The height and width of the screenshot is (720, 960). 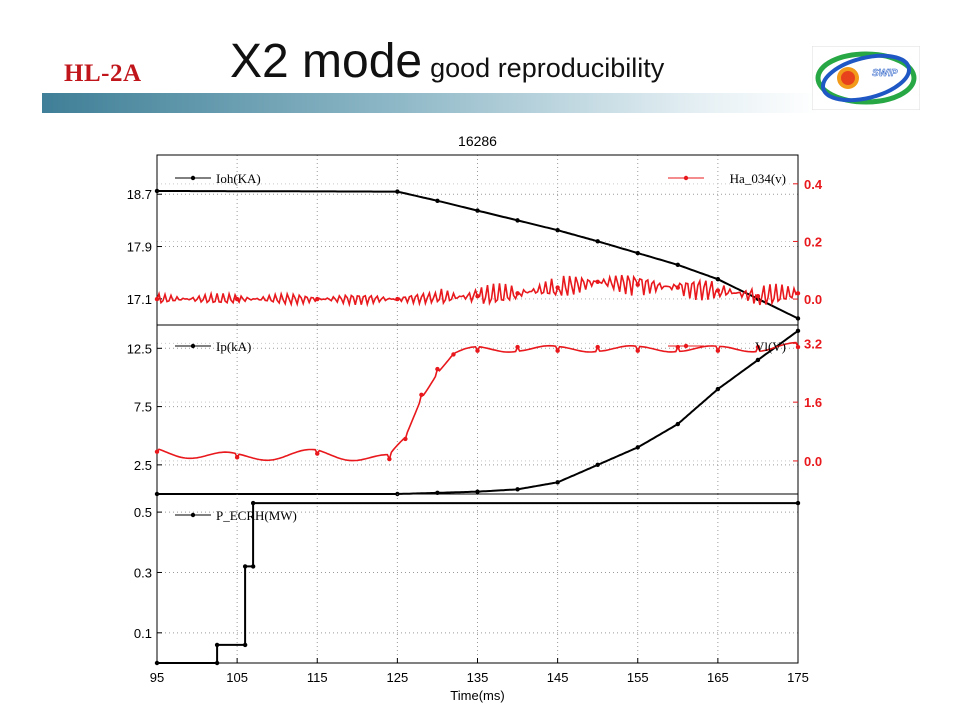 I want to click on left-tick-label: 2.5, so click(x=143, y=465).